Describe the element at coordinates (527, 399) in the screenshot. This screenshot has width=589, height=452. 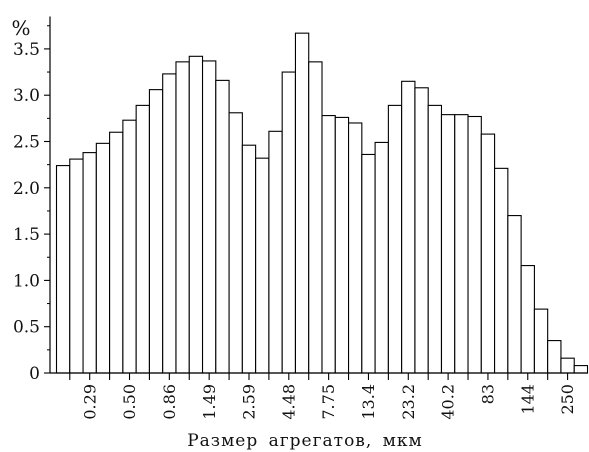
I see `x-tick-label: 144` at that location.